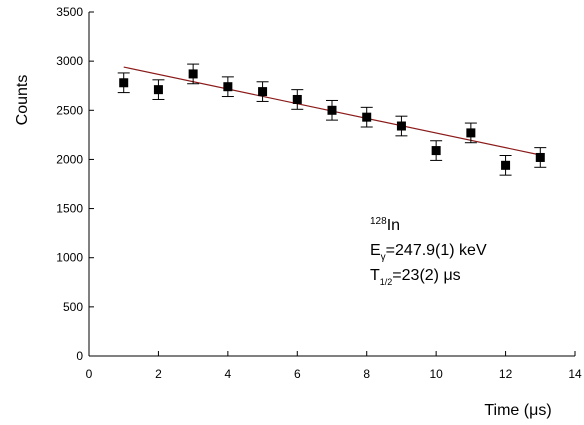 This screenshot has height=425, width=584. I want to click on annotation-text: E, so click(375, 250).